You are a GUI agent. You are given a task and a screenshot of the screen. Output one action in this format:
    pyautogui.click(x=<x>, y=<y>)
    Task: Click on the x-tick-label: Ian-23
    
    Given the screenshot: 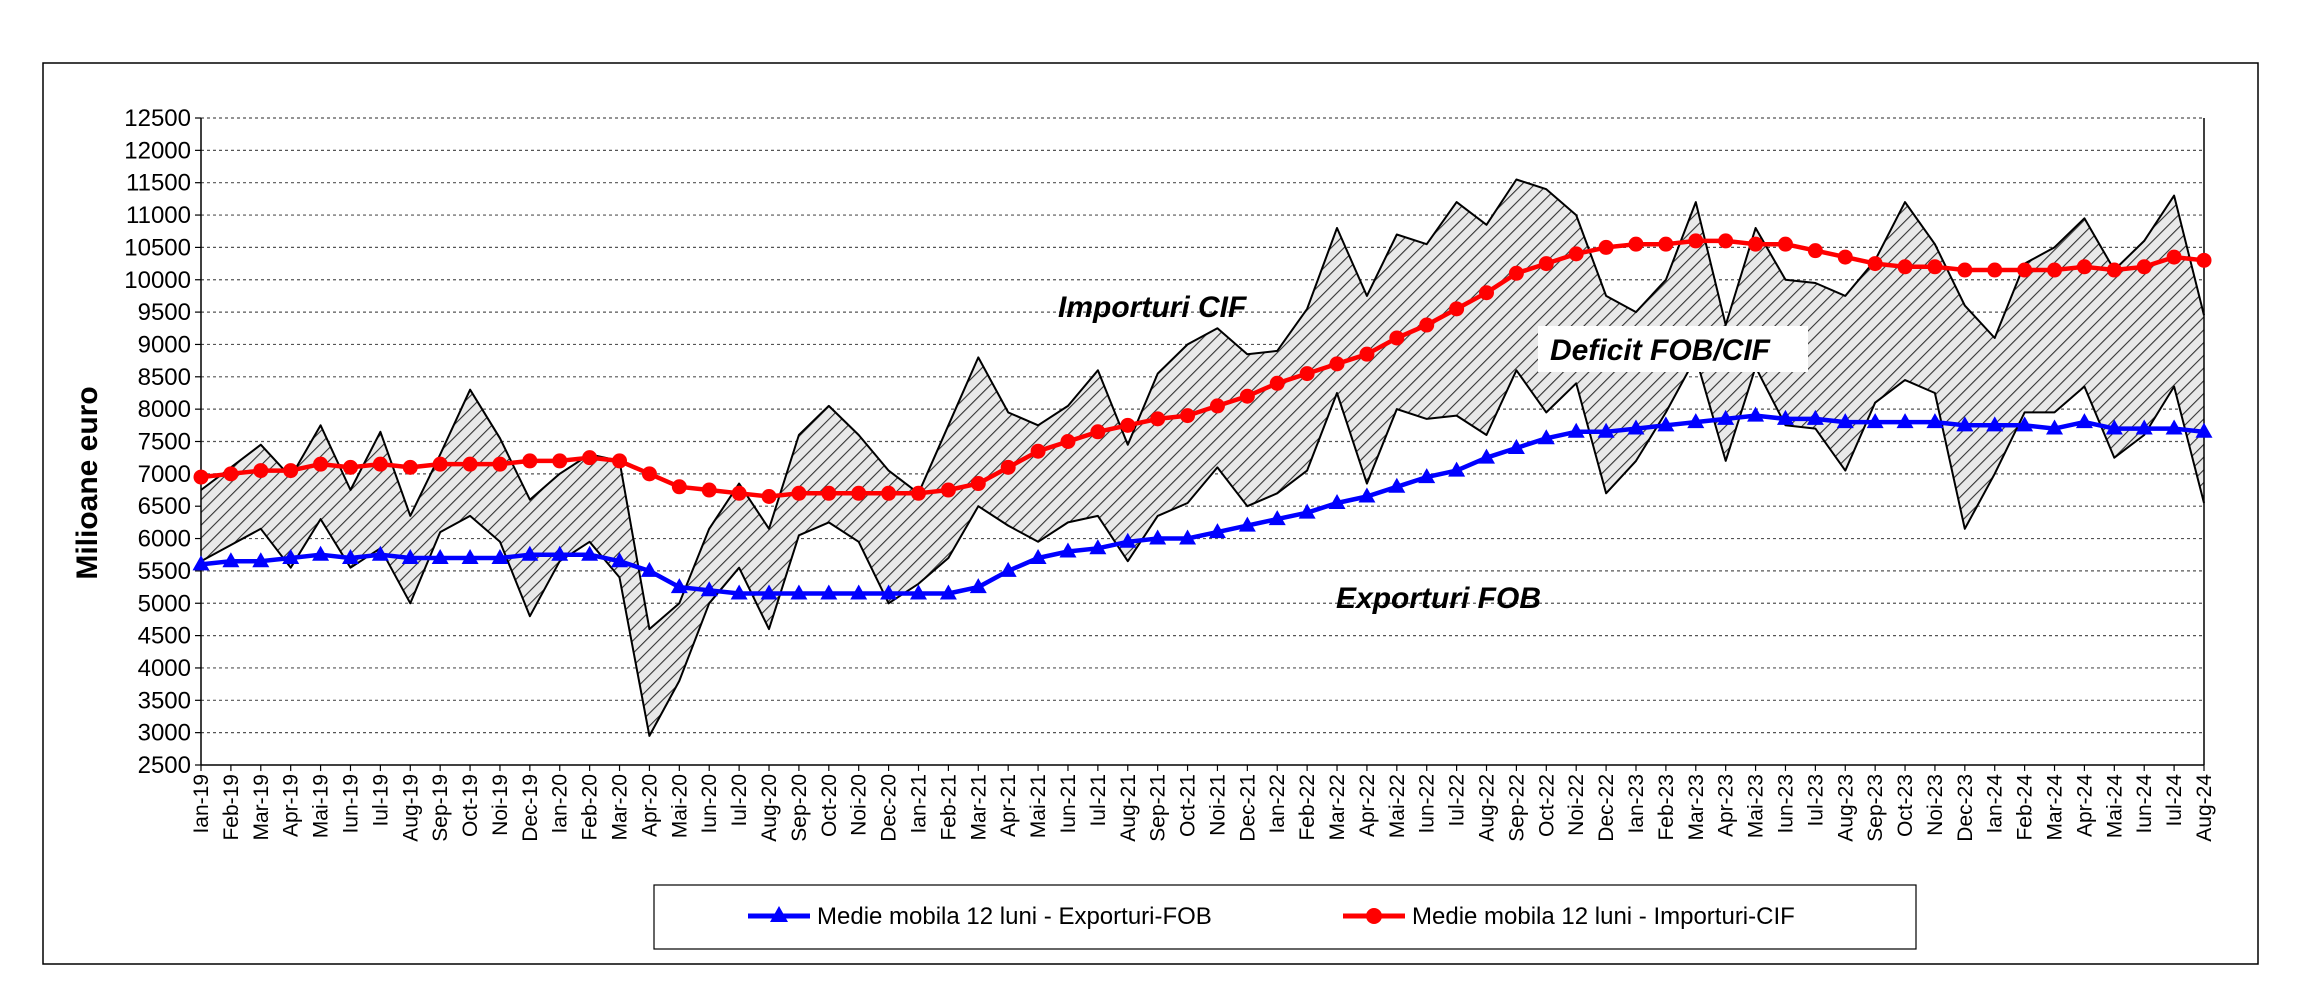 What is the action you would take?
    pyautogui.click(x=1636, y=804)
    